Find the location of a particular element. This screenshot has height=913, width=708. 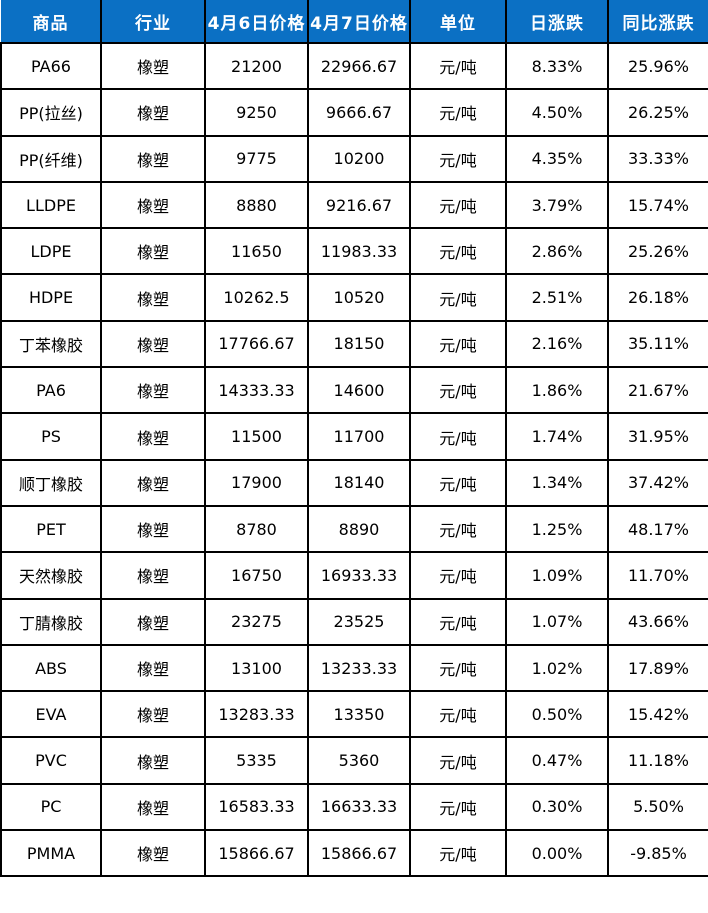

cell-price-apr6: 17766.67 is located at coordinates (256, 344).